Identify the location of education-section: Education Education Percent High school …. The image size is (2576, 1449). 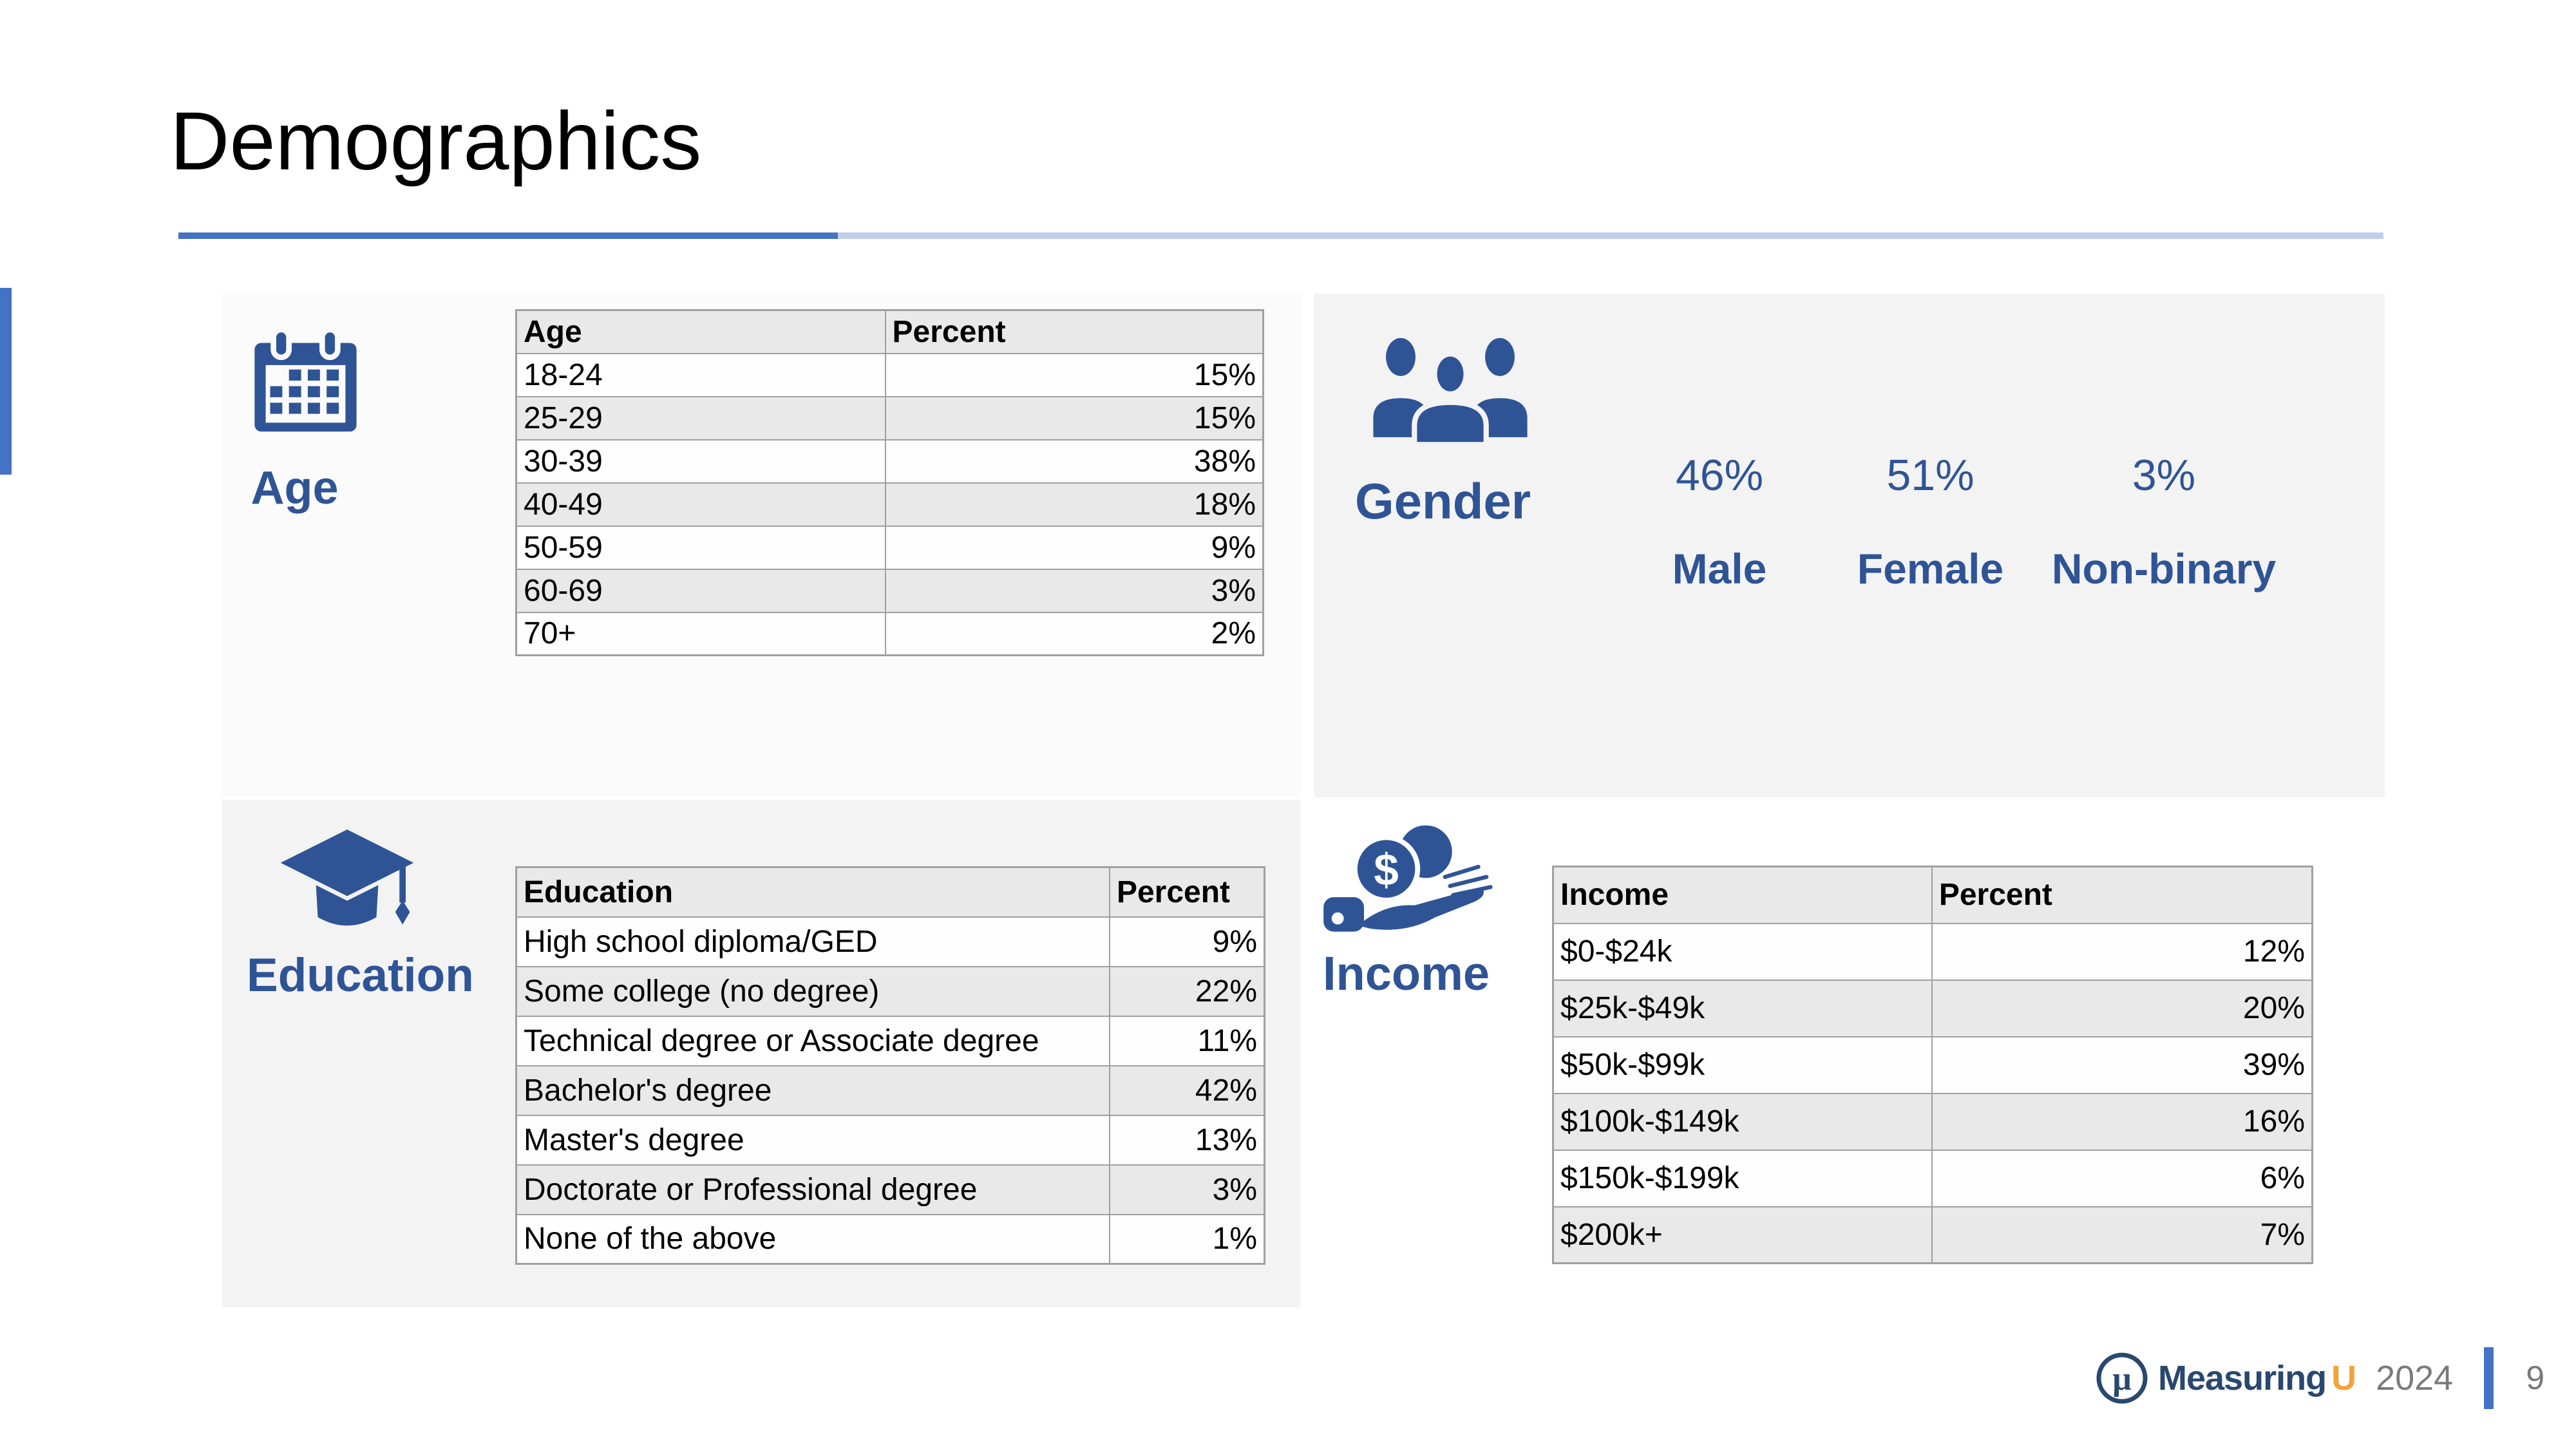
(761, 1053).